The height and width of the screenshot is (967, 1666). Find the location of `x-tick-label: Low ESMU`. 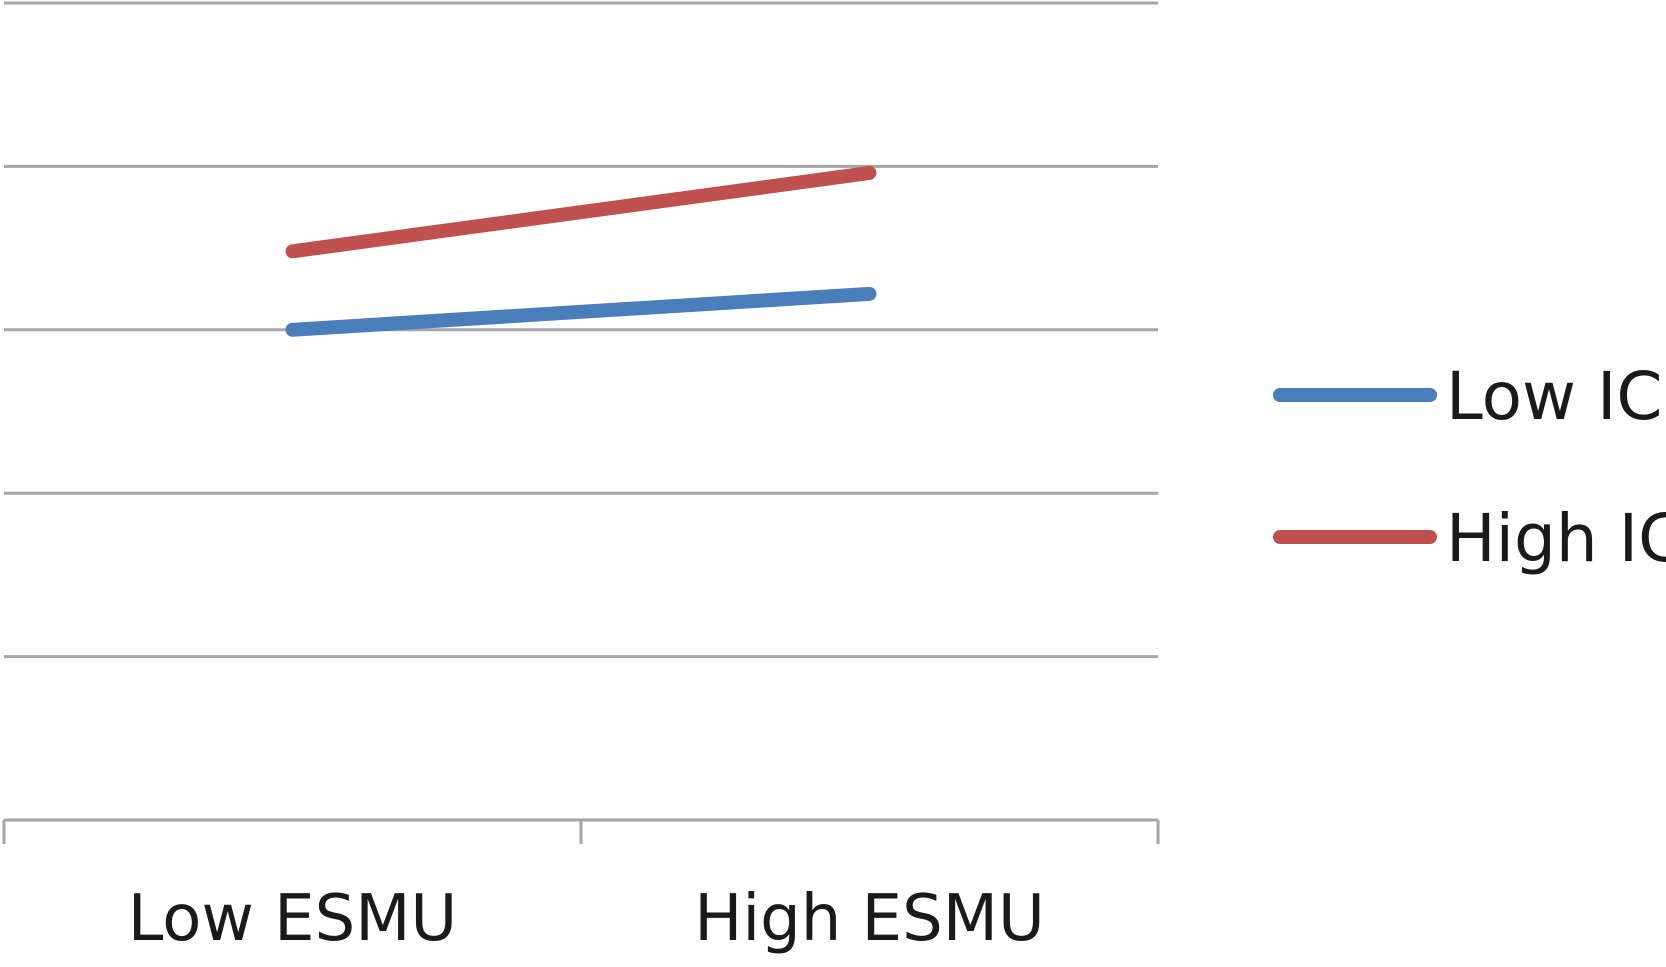

x-tick-label: Low ESMU is located at coordinates (293, 919).